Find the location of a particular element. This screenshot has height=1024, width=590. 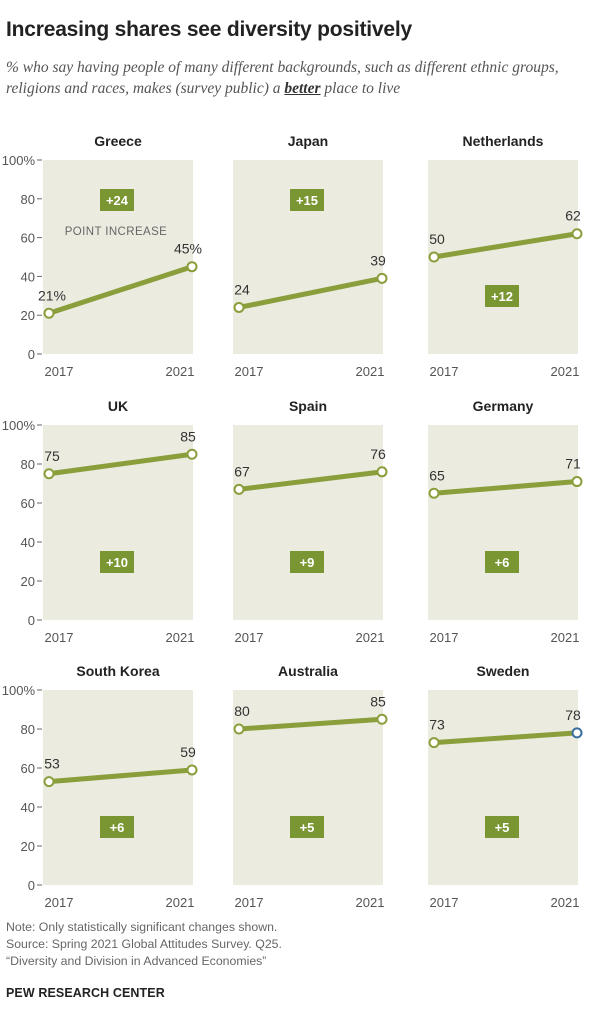

point-2017-uk is located at coordinates (49, 474).